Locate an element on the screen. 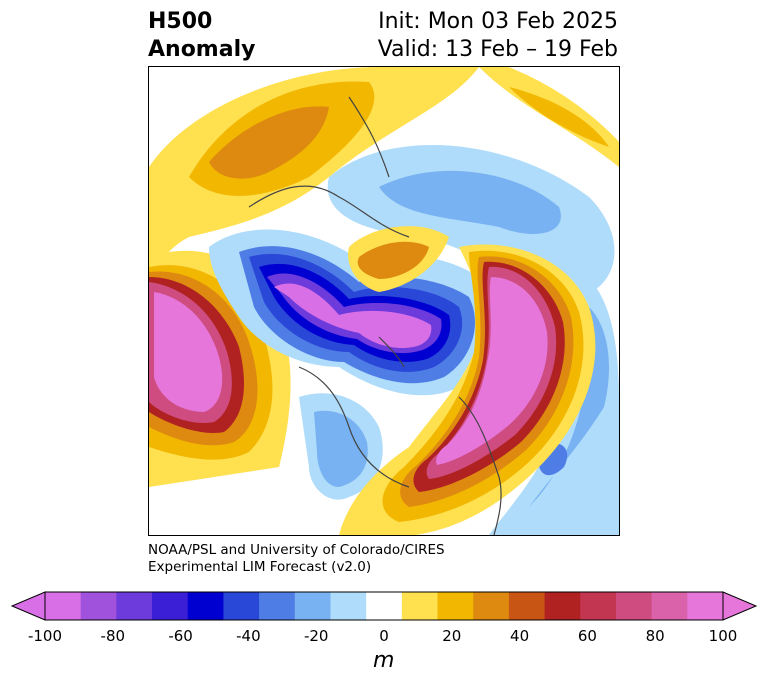 The height and width of the screenshot is (686, 768). colorbar-extend-max is located at coordinates (740, 606).